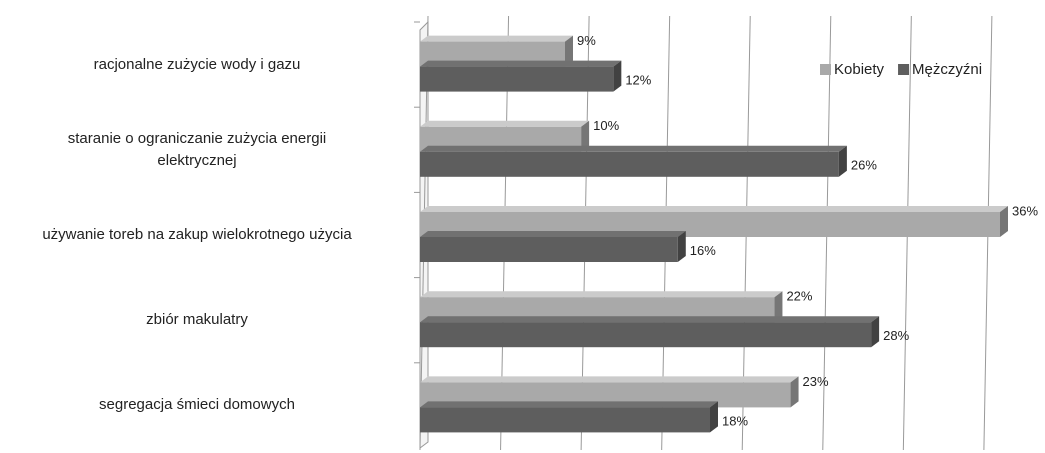  Describe the element at coordinates (197, 64) in the screenshot. I see `category-label: racjonalne zużycie wody i gazu` at that location.